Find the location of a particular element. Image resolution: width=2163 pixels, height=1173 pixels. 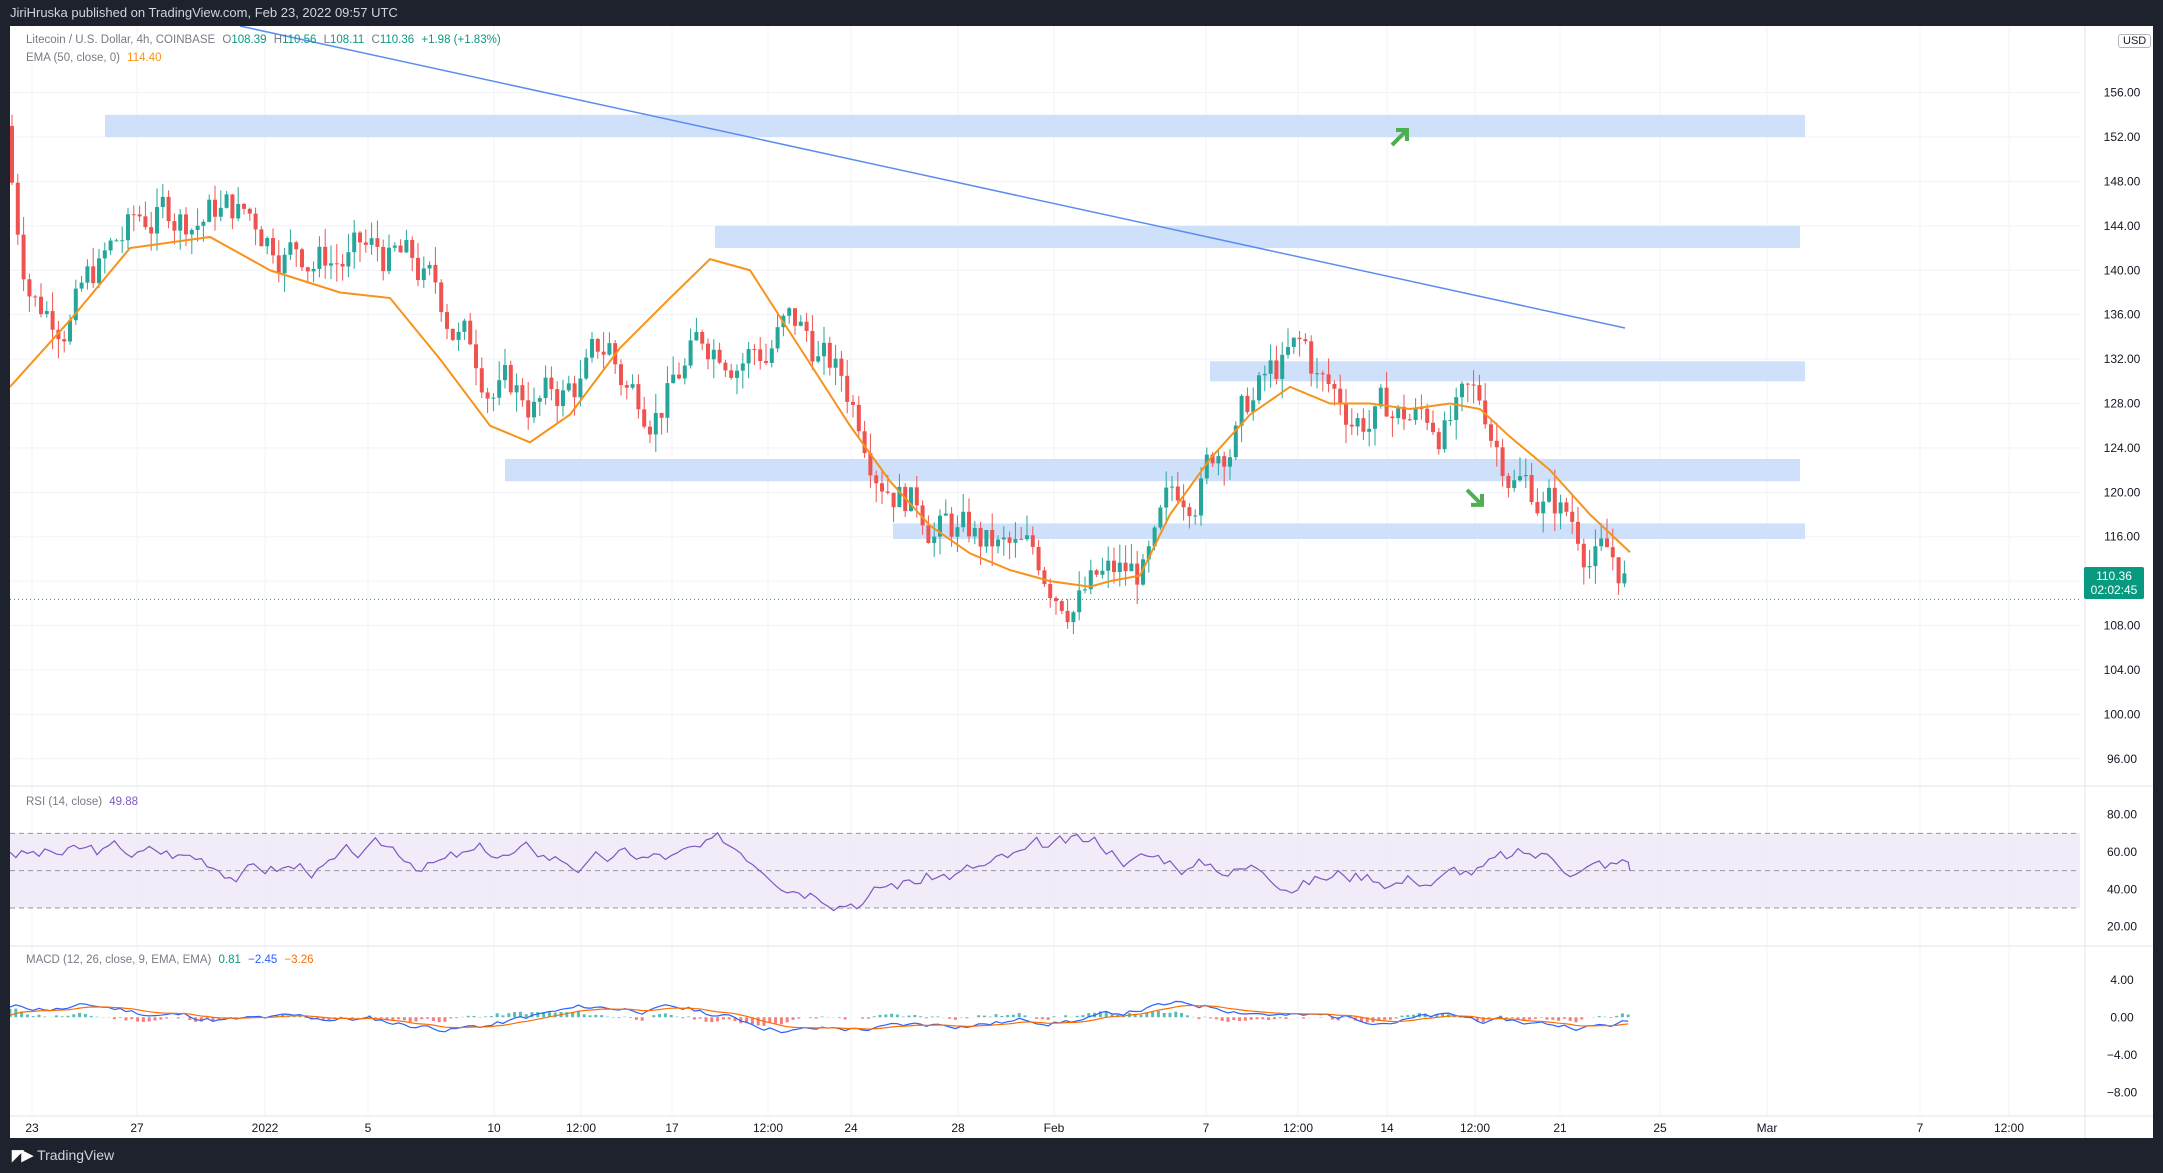

price-tick-label: 116.00 is located at coordinates (2122, 537).